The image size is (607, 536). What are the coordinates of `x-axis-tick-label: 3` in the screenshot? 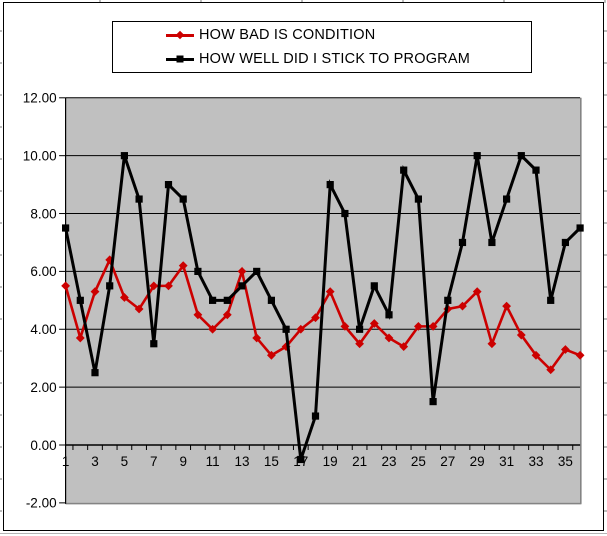 It's located at (95, 461).